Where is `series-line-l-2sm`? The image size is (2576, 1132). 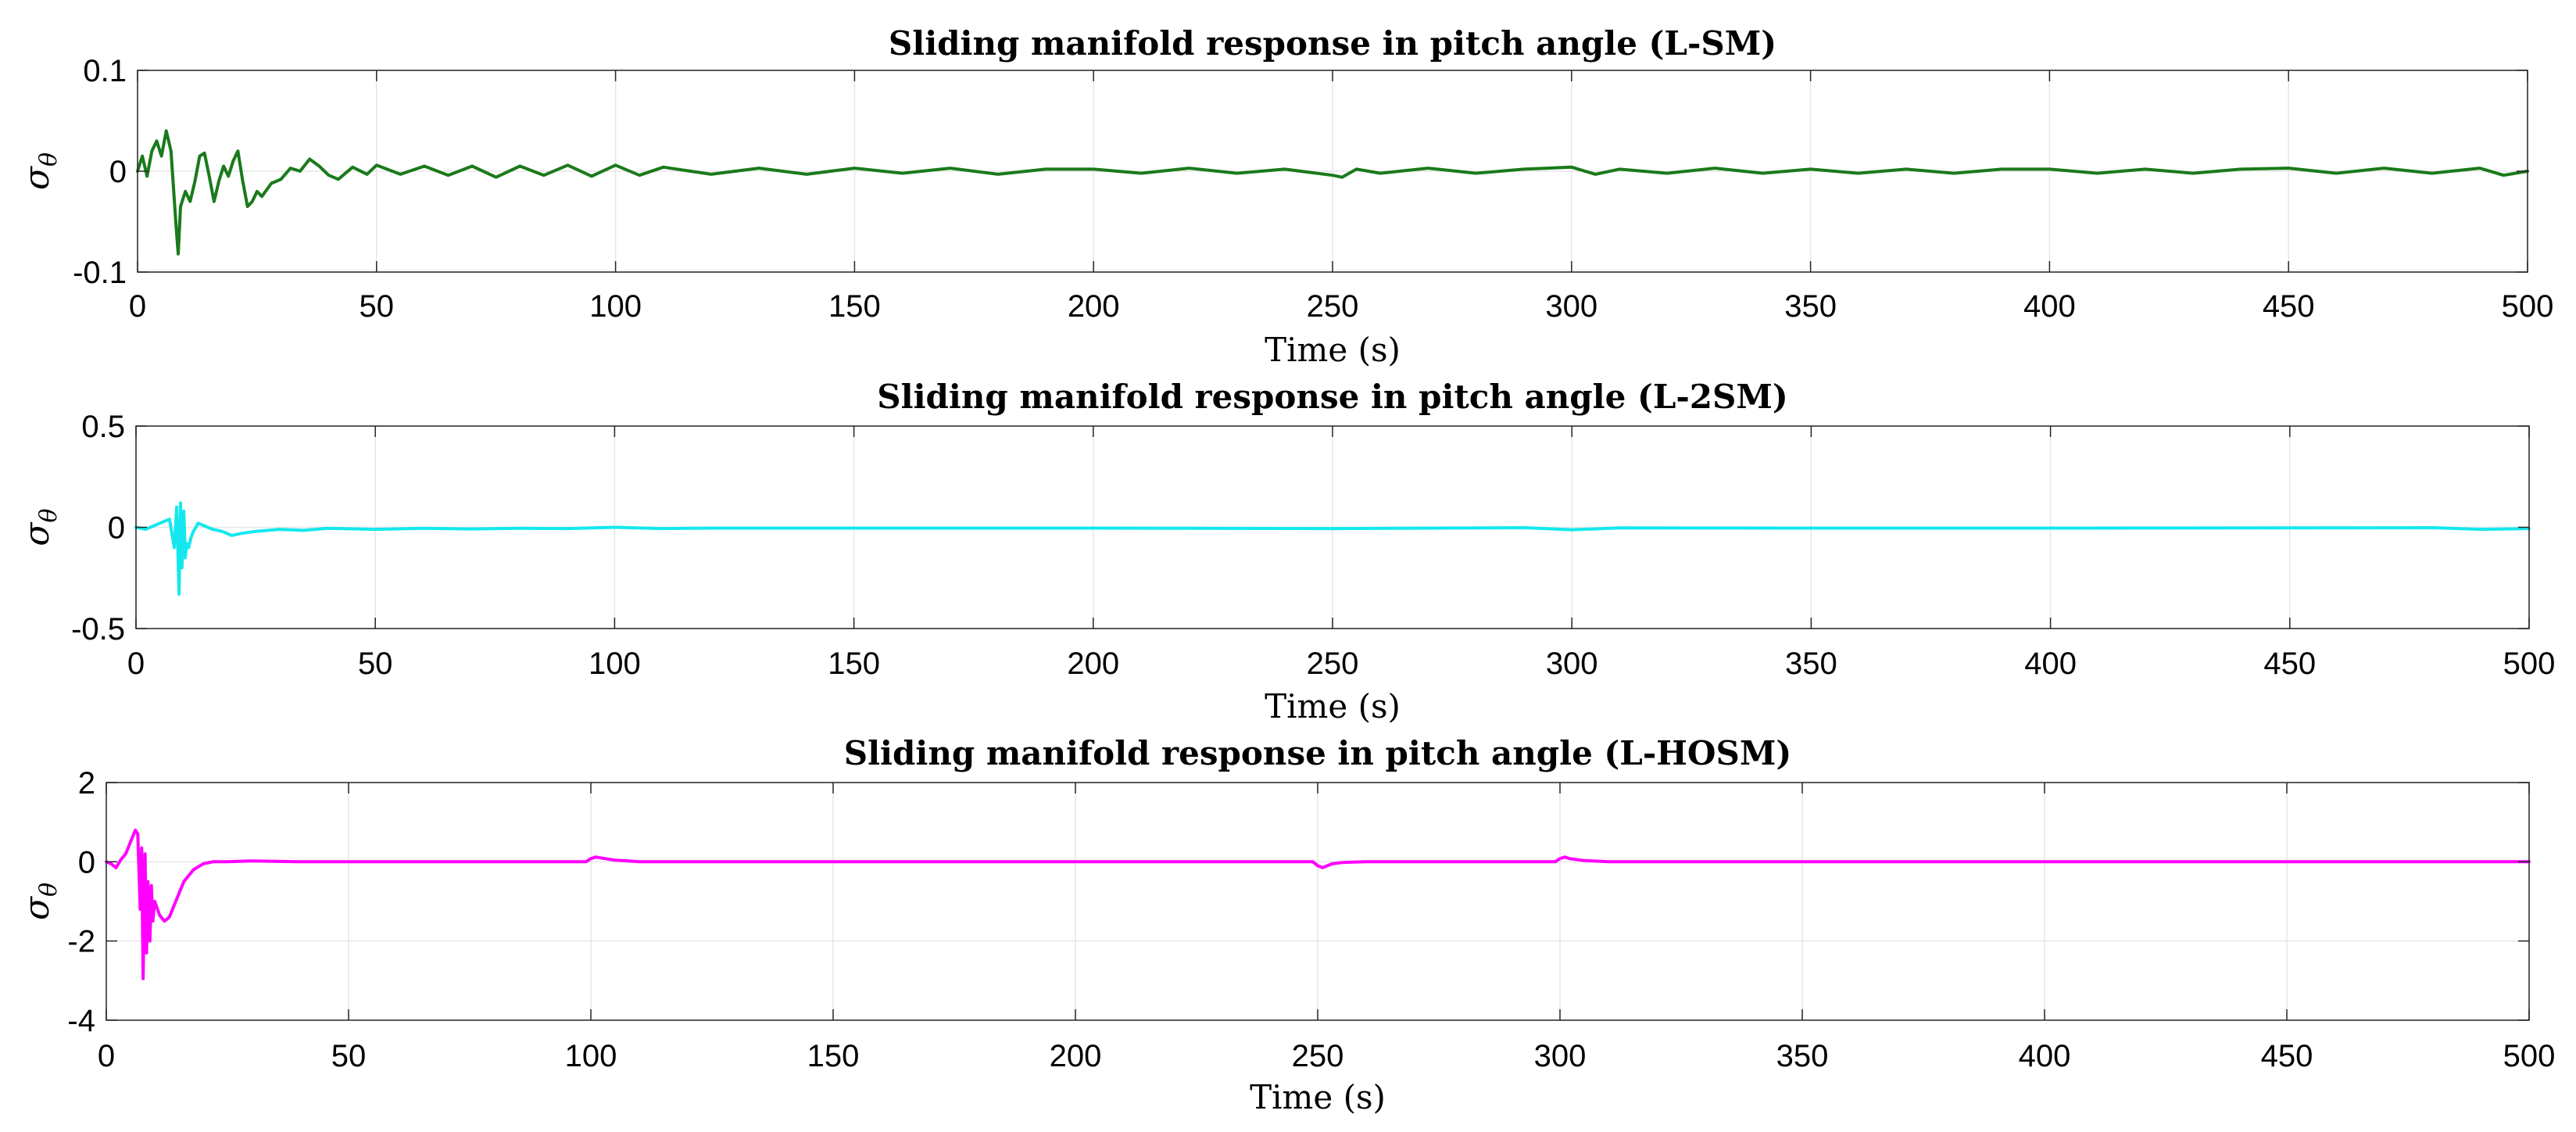
series-line-l-2sm is located at coordinates (1332, 548).